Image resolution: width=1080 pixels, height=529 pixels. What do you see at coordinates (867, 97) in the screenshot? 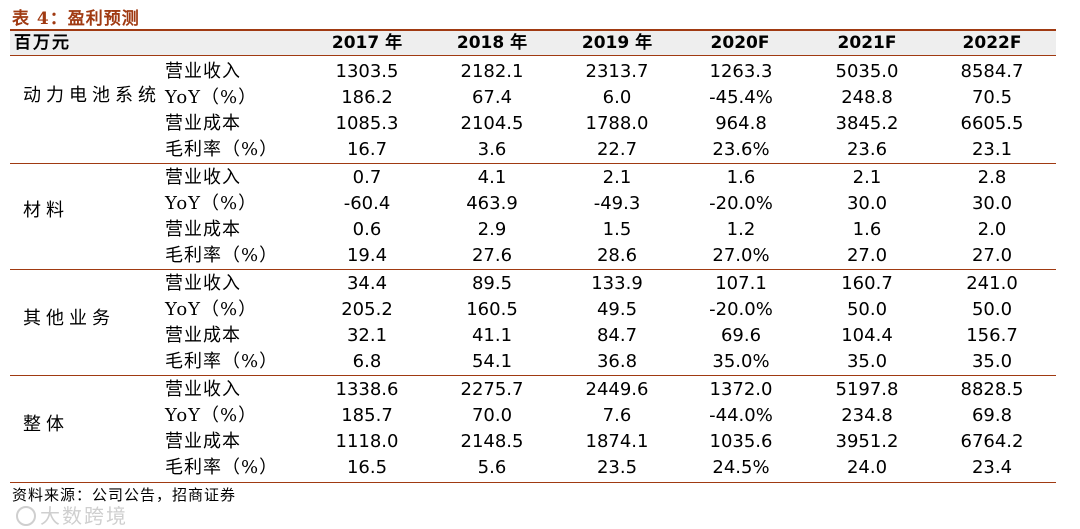
I see `table-cell: 248.8` at bounding box center [867, 97].